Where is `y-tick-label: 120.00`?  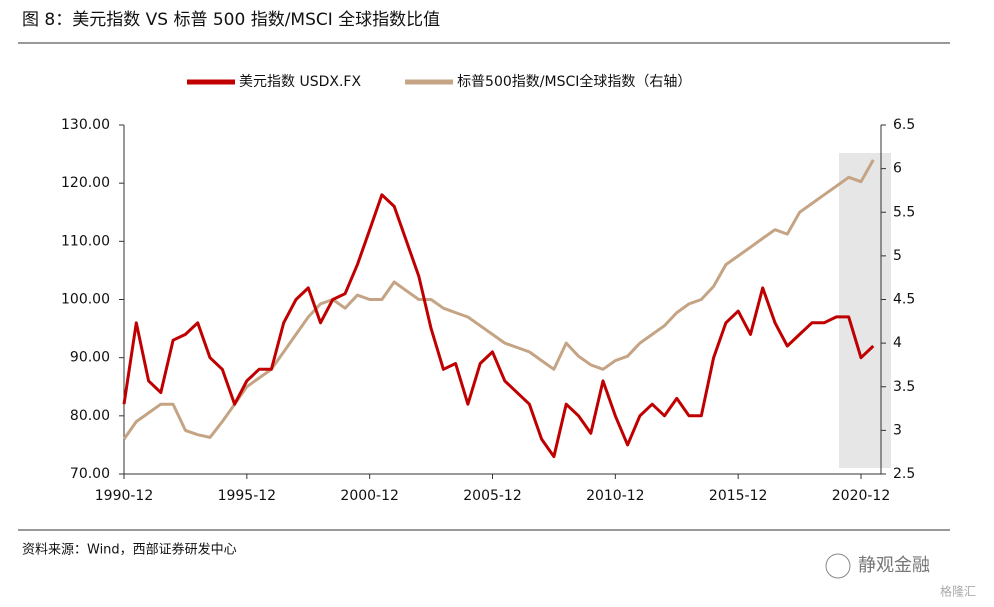
y-tick-label: 120.00 is located at coordinates (85, 183).